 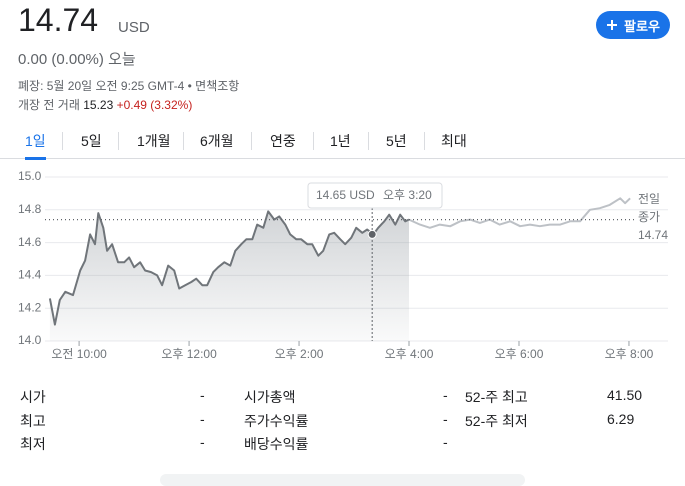 I want to click on hover-dot, so click(x=372, y=234).